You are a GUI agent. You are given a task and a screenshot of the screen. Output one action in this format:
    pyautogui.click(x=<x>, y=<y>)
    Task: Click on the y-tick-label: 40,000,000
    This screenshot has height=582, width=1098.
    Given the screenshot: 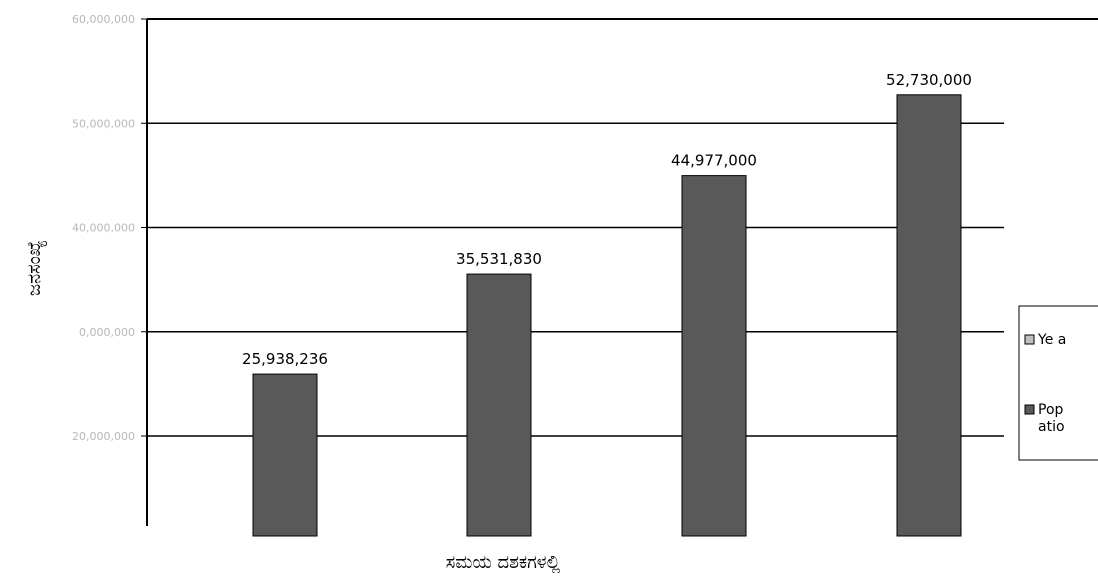 What is the action you would take?
    pyautogui.click(x=103, y=228)
    